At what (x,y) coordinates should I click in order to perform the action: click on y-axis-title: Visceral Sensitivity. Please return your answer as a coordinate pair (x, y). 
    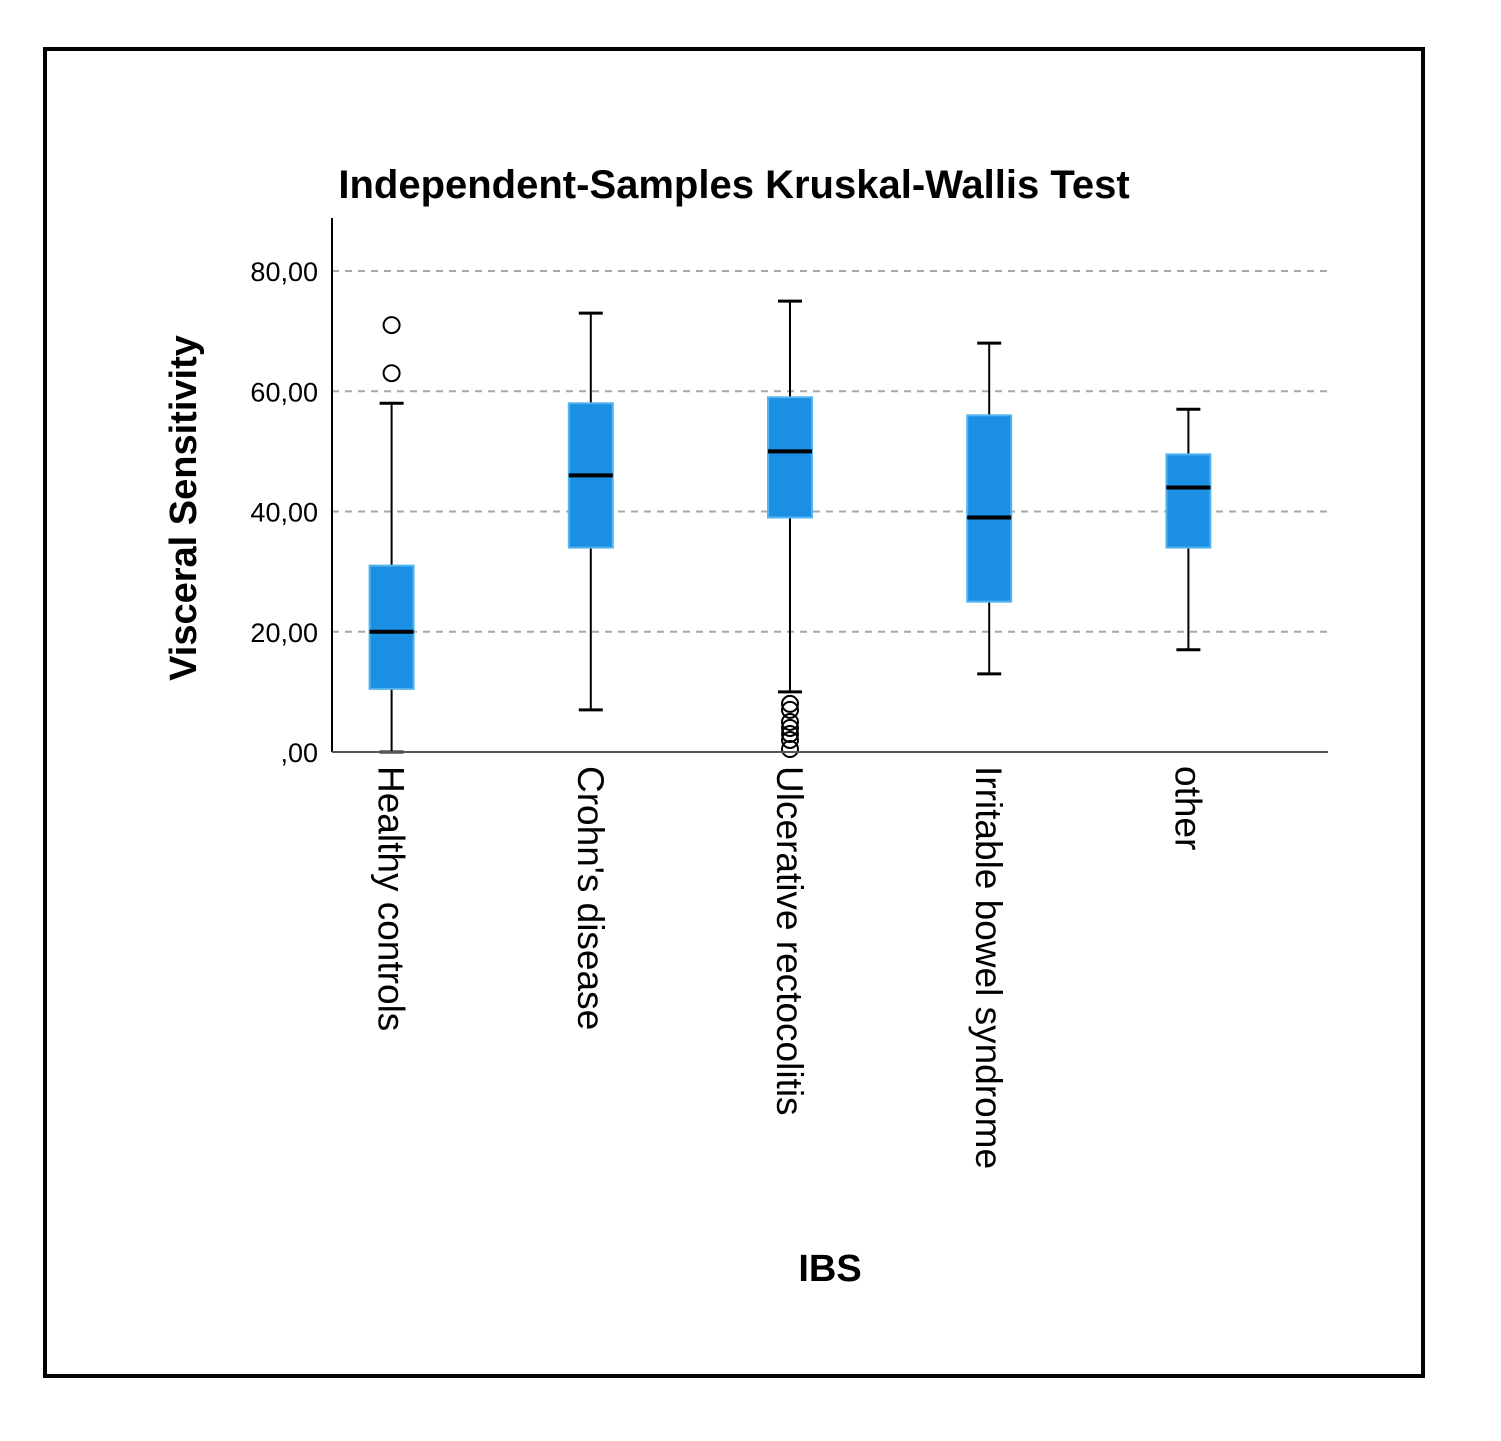
    Looking at the image, I should click on (184, 508).